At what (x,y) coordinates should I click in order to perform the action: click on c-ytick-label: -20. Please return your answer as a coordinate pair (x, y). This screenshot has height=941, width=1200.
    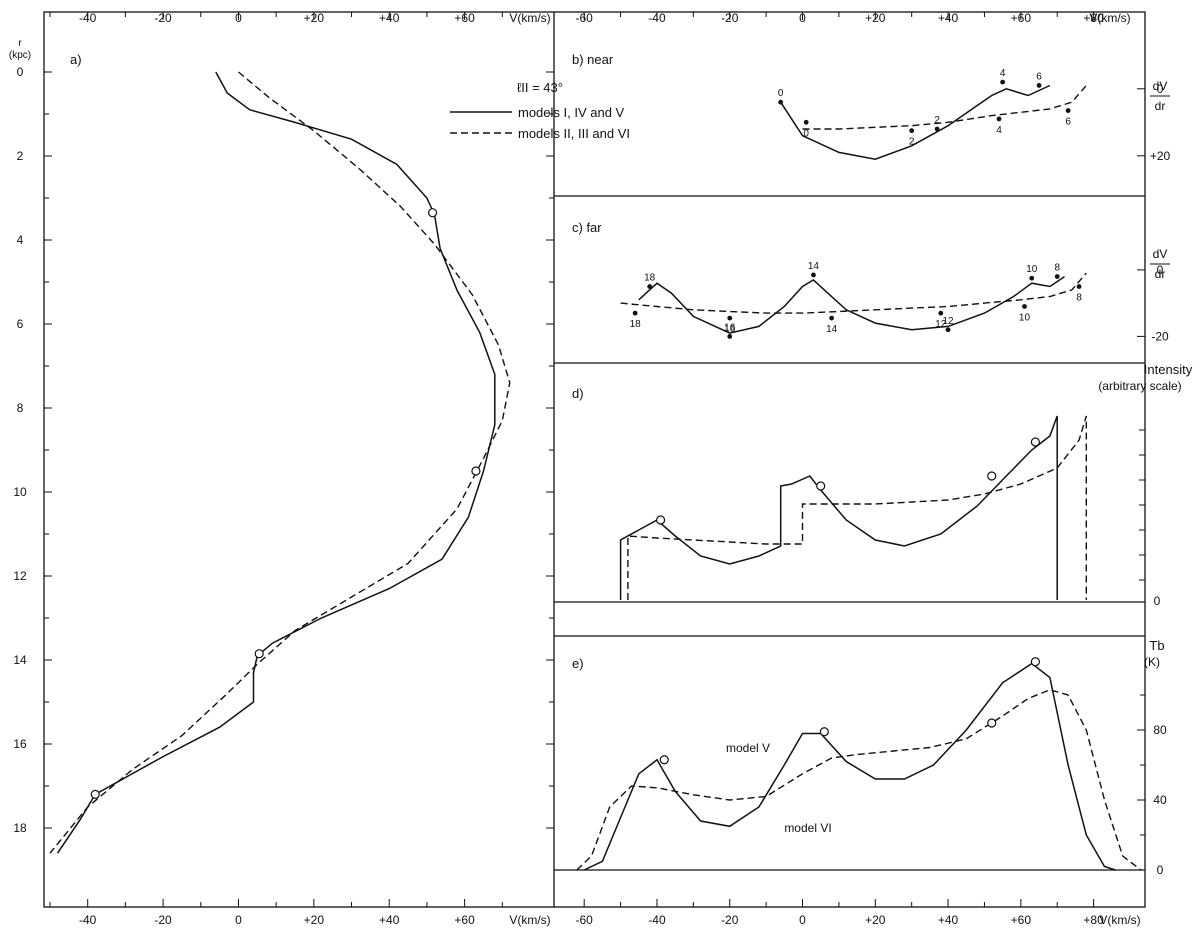
    Looking at the image, I should click on (1160, 336).